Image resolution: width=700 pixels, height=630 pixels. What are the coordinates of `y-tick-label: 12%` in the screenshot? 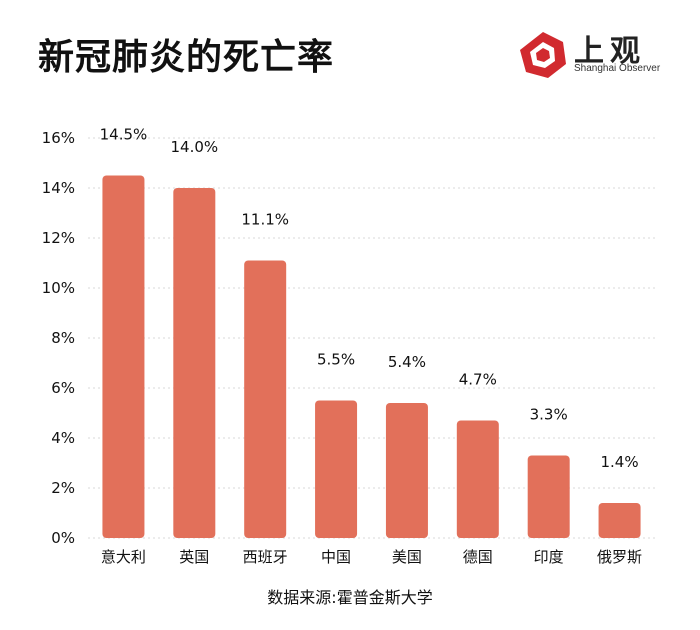 It's located at (58, 238).